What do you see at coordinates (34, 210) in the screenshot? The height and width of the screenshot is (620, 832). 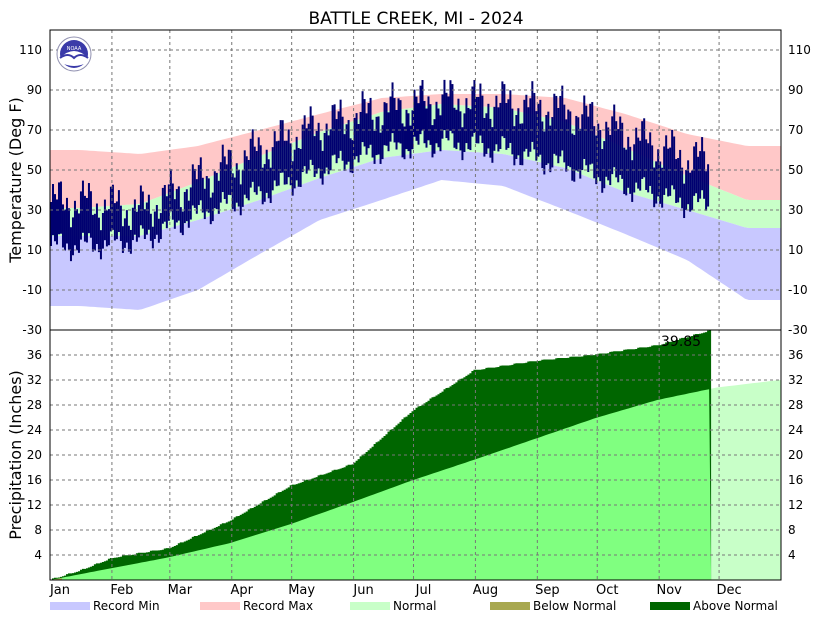 I see `temp-tick-label-left: 30` at bounding box center [34, 210].